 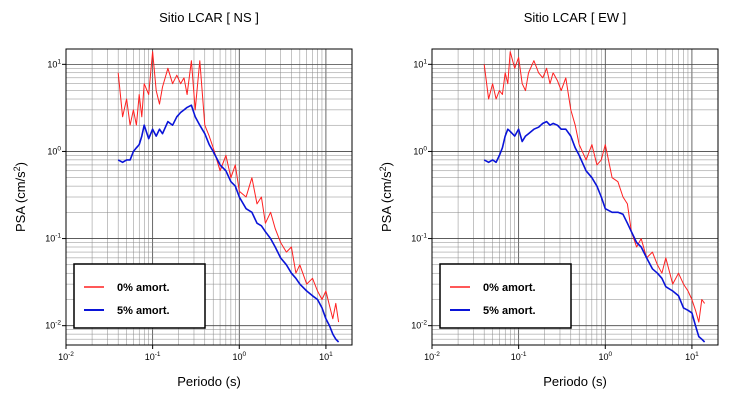 What do you see at coordinates (209, 17) in the screenshot?
I see `chart-title: Sitio LCAR [ NS ]` at bounding box center [209, 17].